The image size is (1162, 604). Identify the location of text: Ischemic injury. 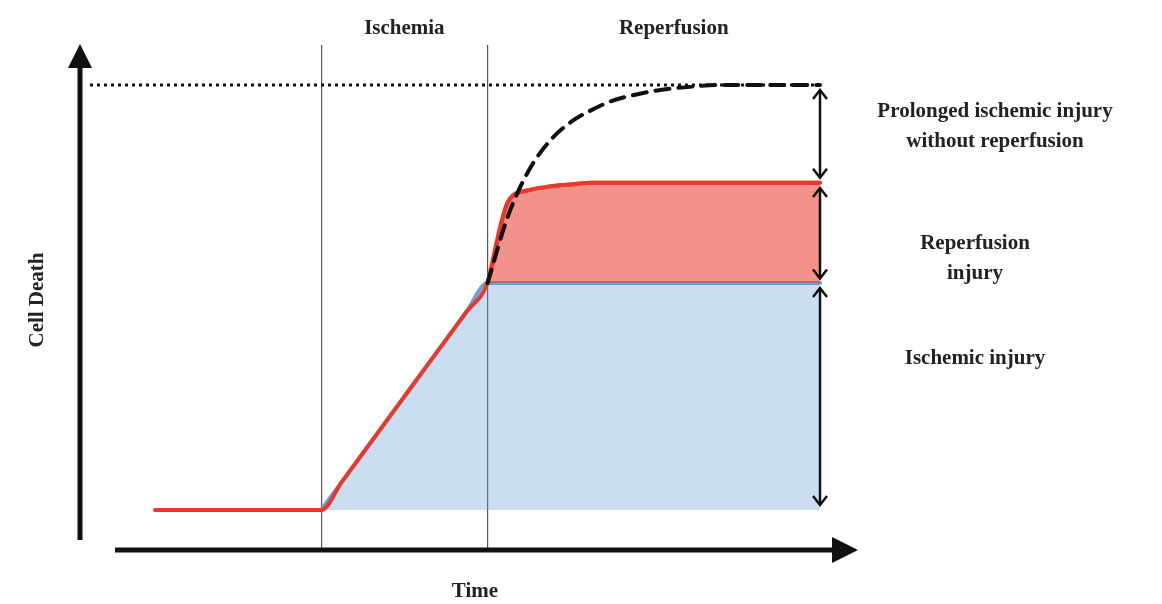
(975, 357).